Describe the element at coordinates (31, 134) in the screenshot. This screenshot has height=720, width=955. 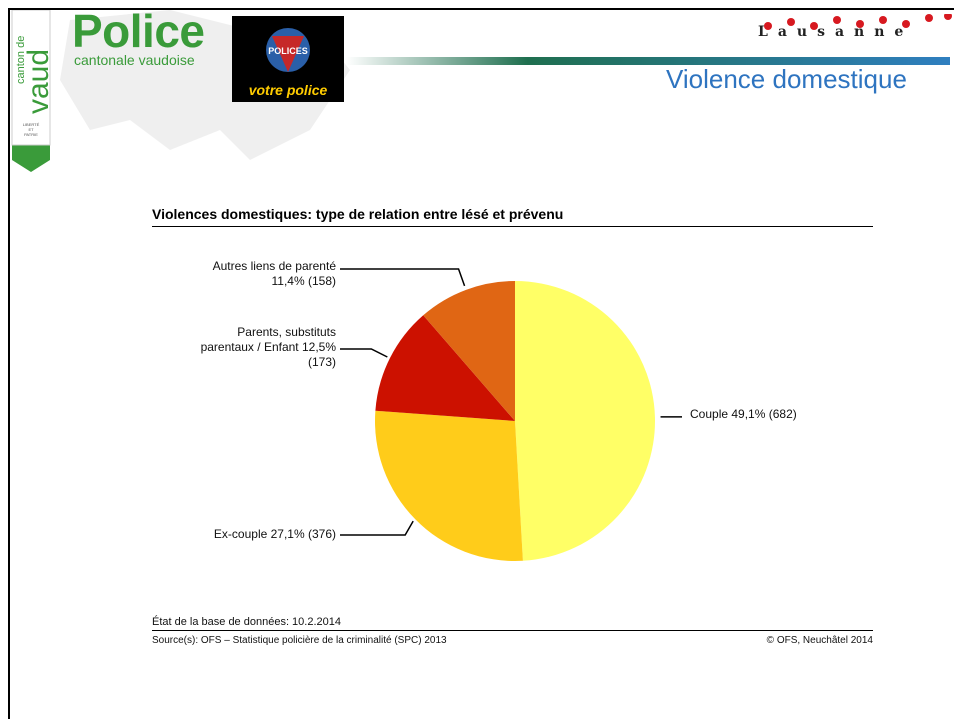
I see `shield-motto-3: PATRIE` at that location.